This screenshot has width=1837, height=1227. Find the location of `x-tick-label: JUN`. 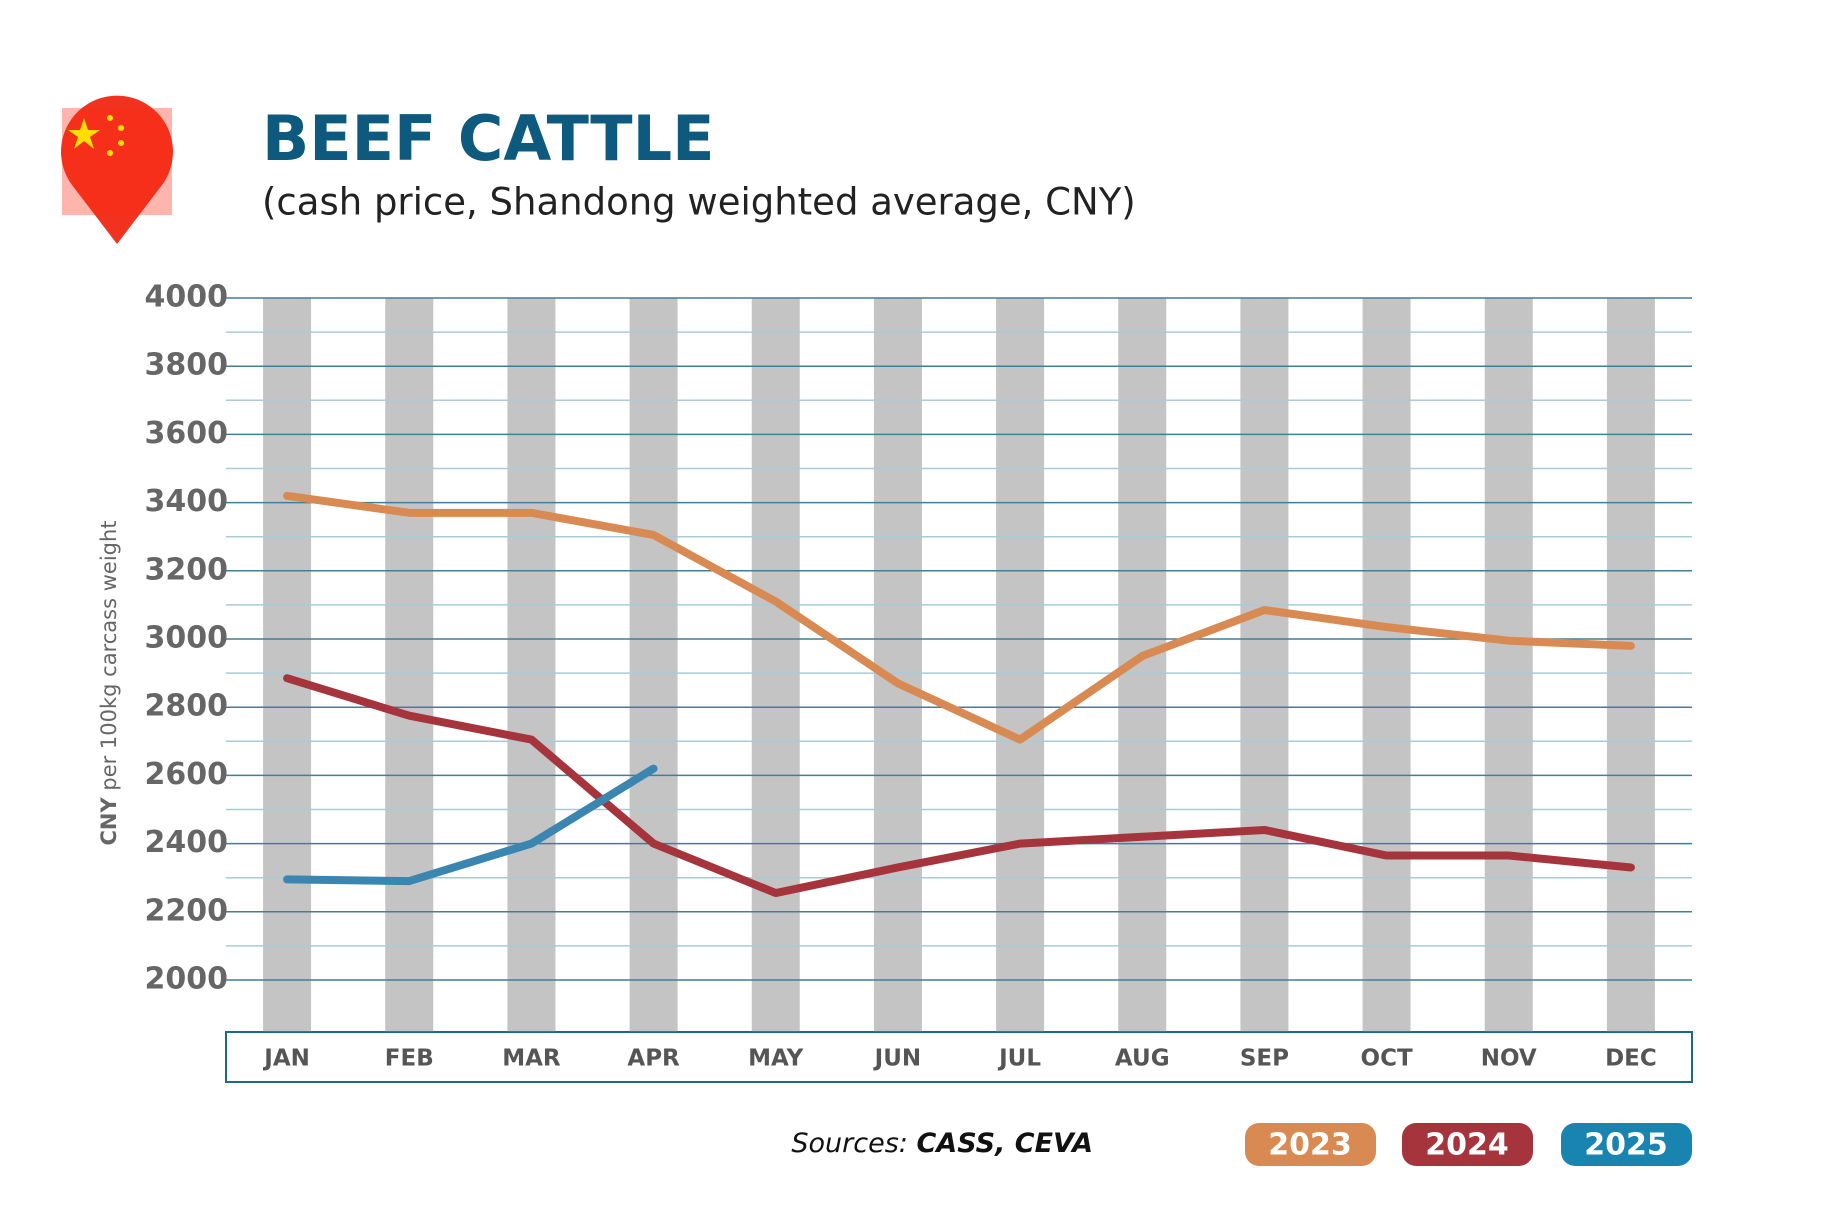

x-tick-label: JUN is located at coordinates (897, 1059).